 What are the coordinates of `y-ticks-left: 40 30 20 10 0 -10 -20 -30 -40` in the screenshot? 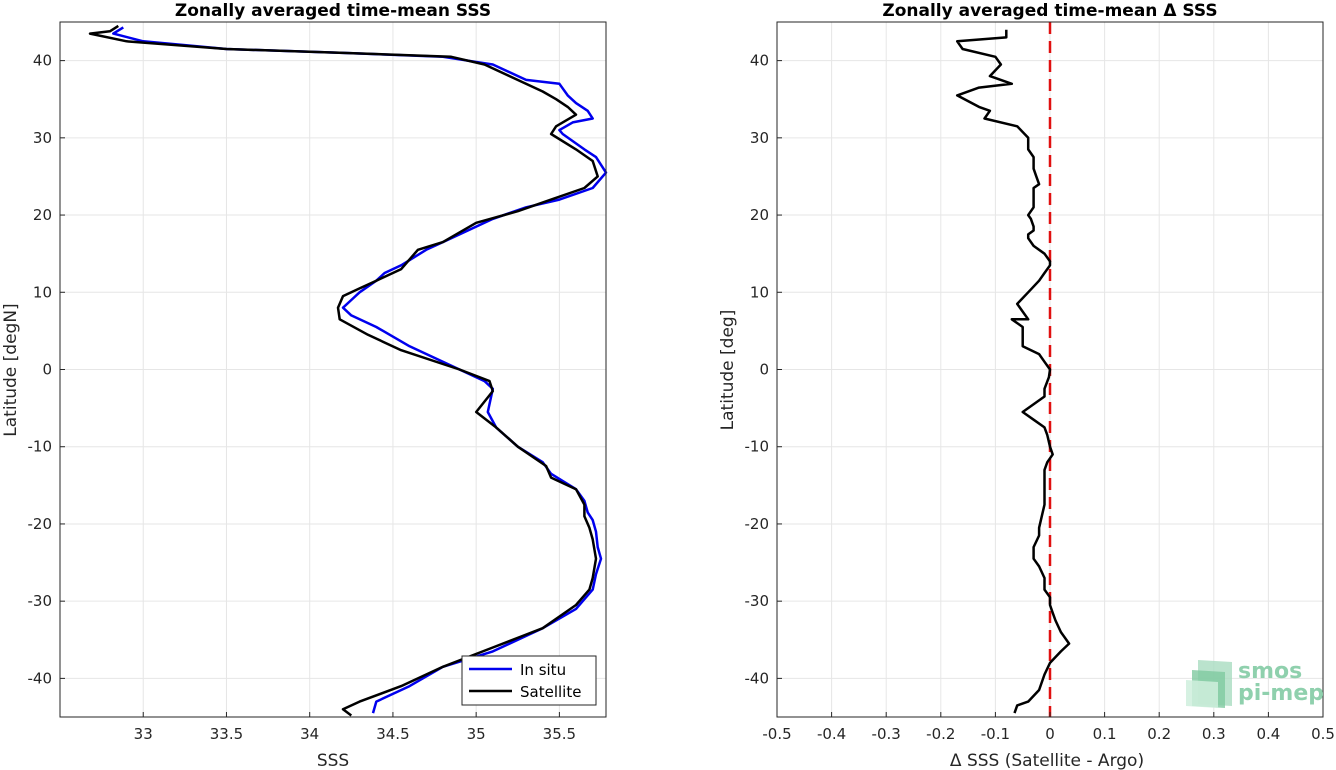 It's located at (46, 369).